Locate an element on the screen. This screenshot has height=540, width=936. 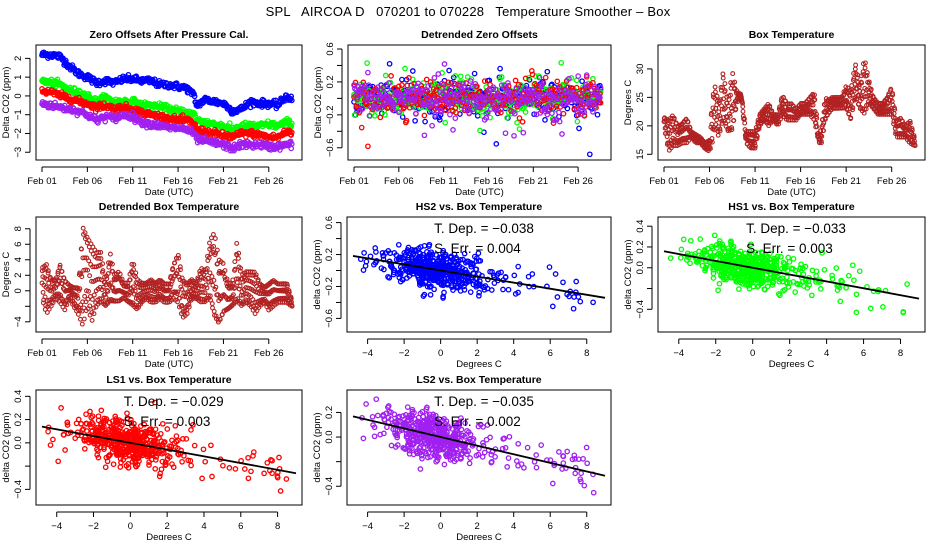
y-tick-label: −2 is located at coordinates (18, 133).